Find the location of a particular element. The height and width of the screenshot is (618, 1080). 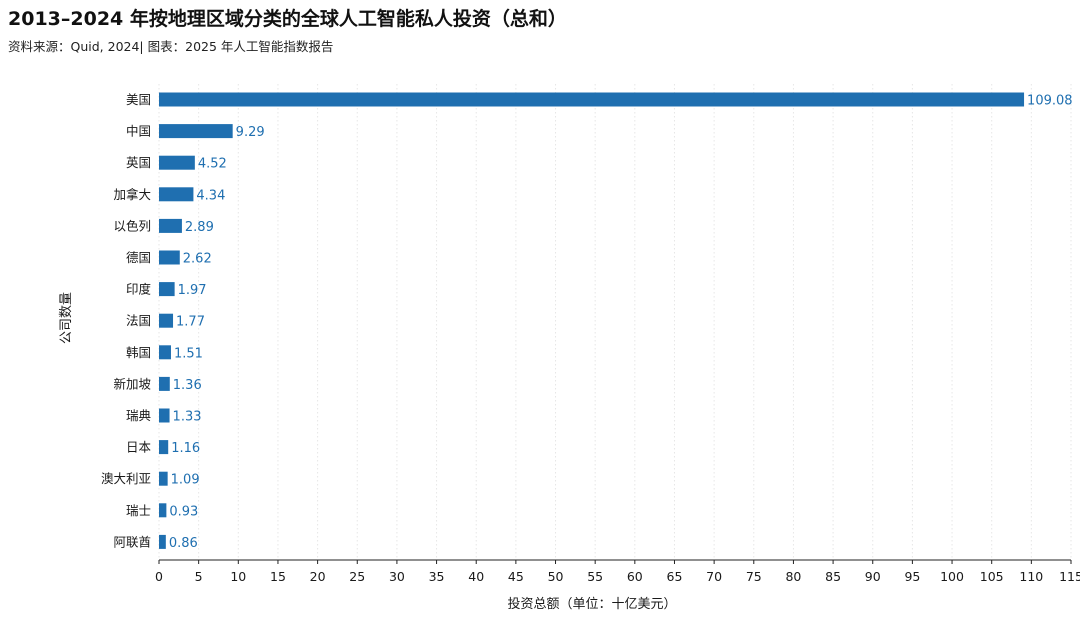

x-tick-label: 20 is located at coordinates (318, 576).